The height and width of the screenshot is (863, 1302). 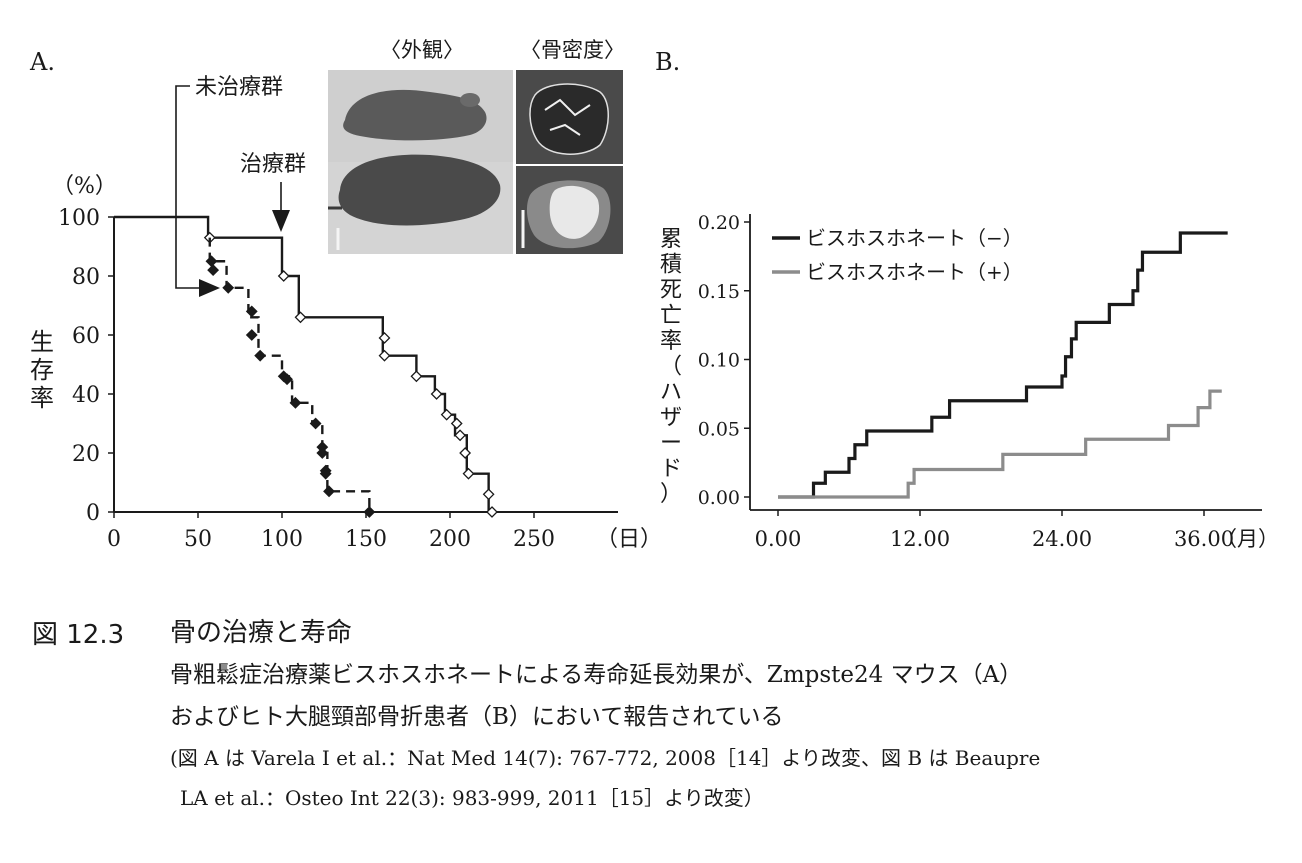 I want to click on treated-annotation: 治療群, so click(x=273, y=164).